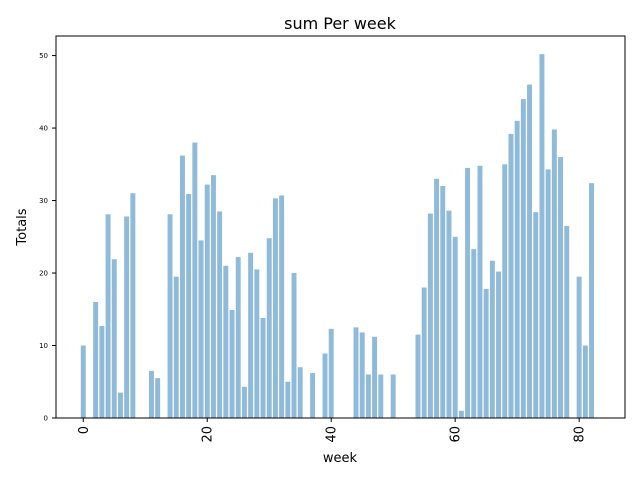 This screenshot has width=640, height=480. What do you see at coordinates (84, 430) in the screenshot?
I see `x-tick-label: 0` at bounding box center [84, 430].